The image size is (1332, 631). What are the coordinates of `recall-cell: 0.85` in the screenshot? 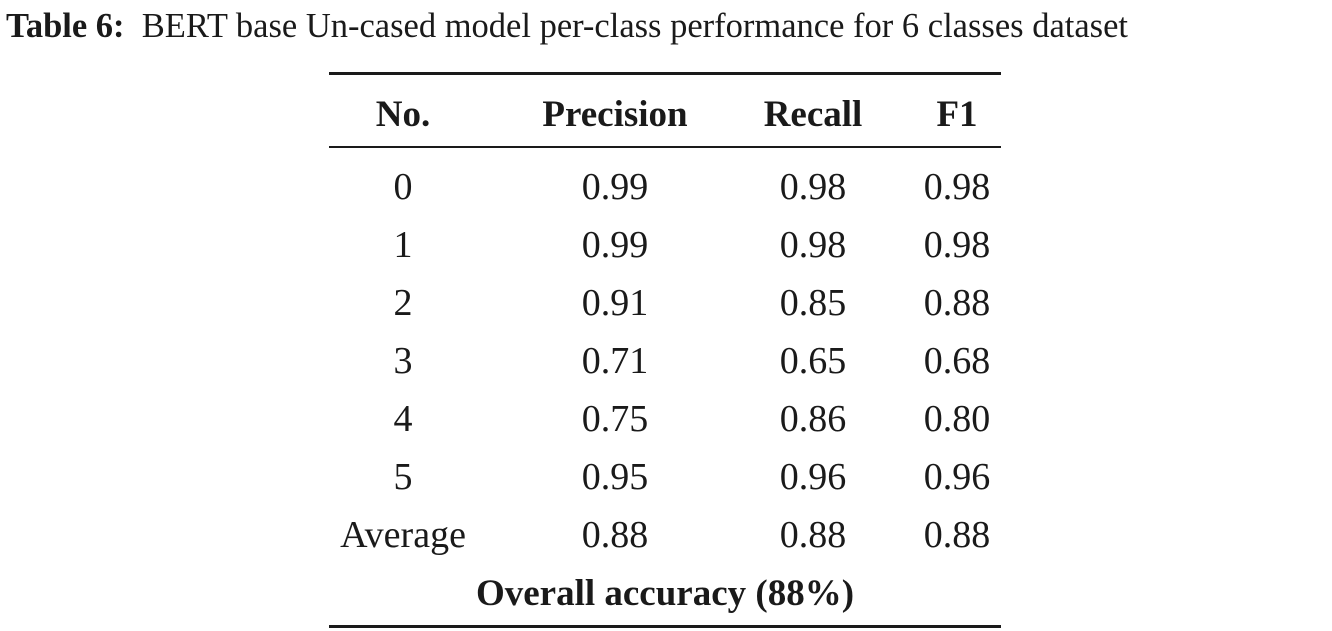 It's located at (813, 303).